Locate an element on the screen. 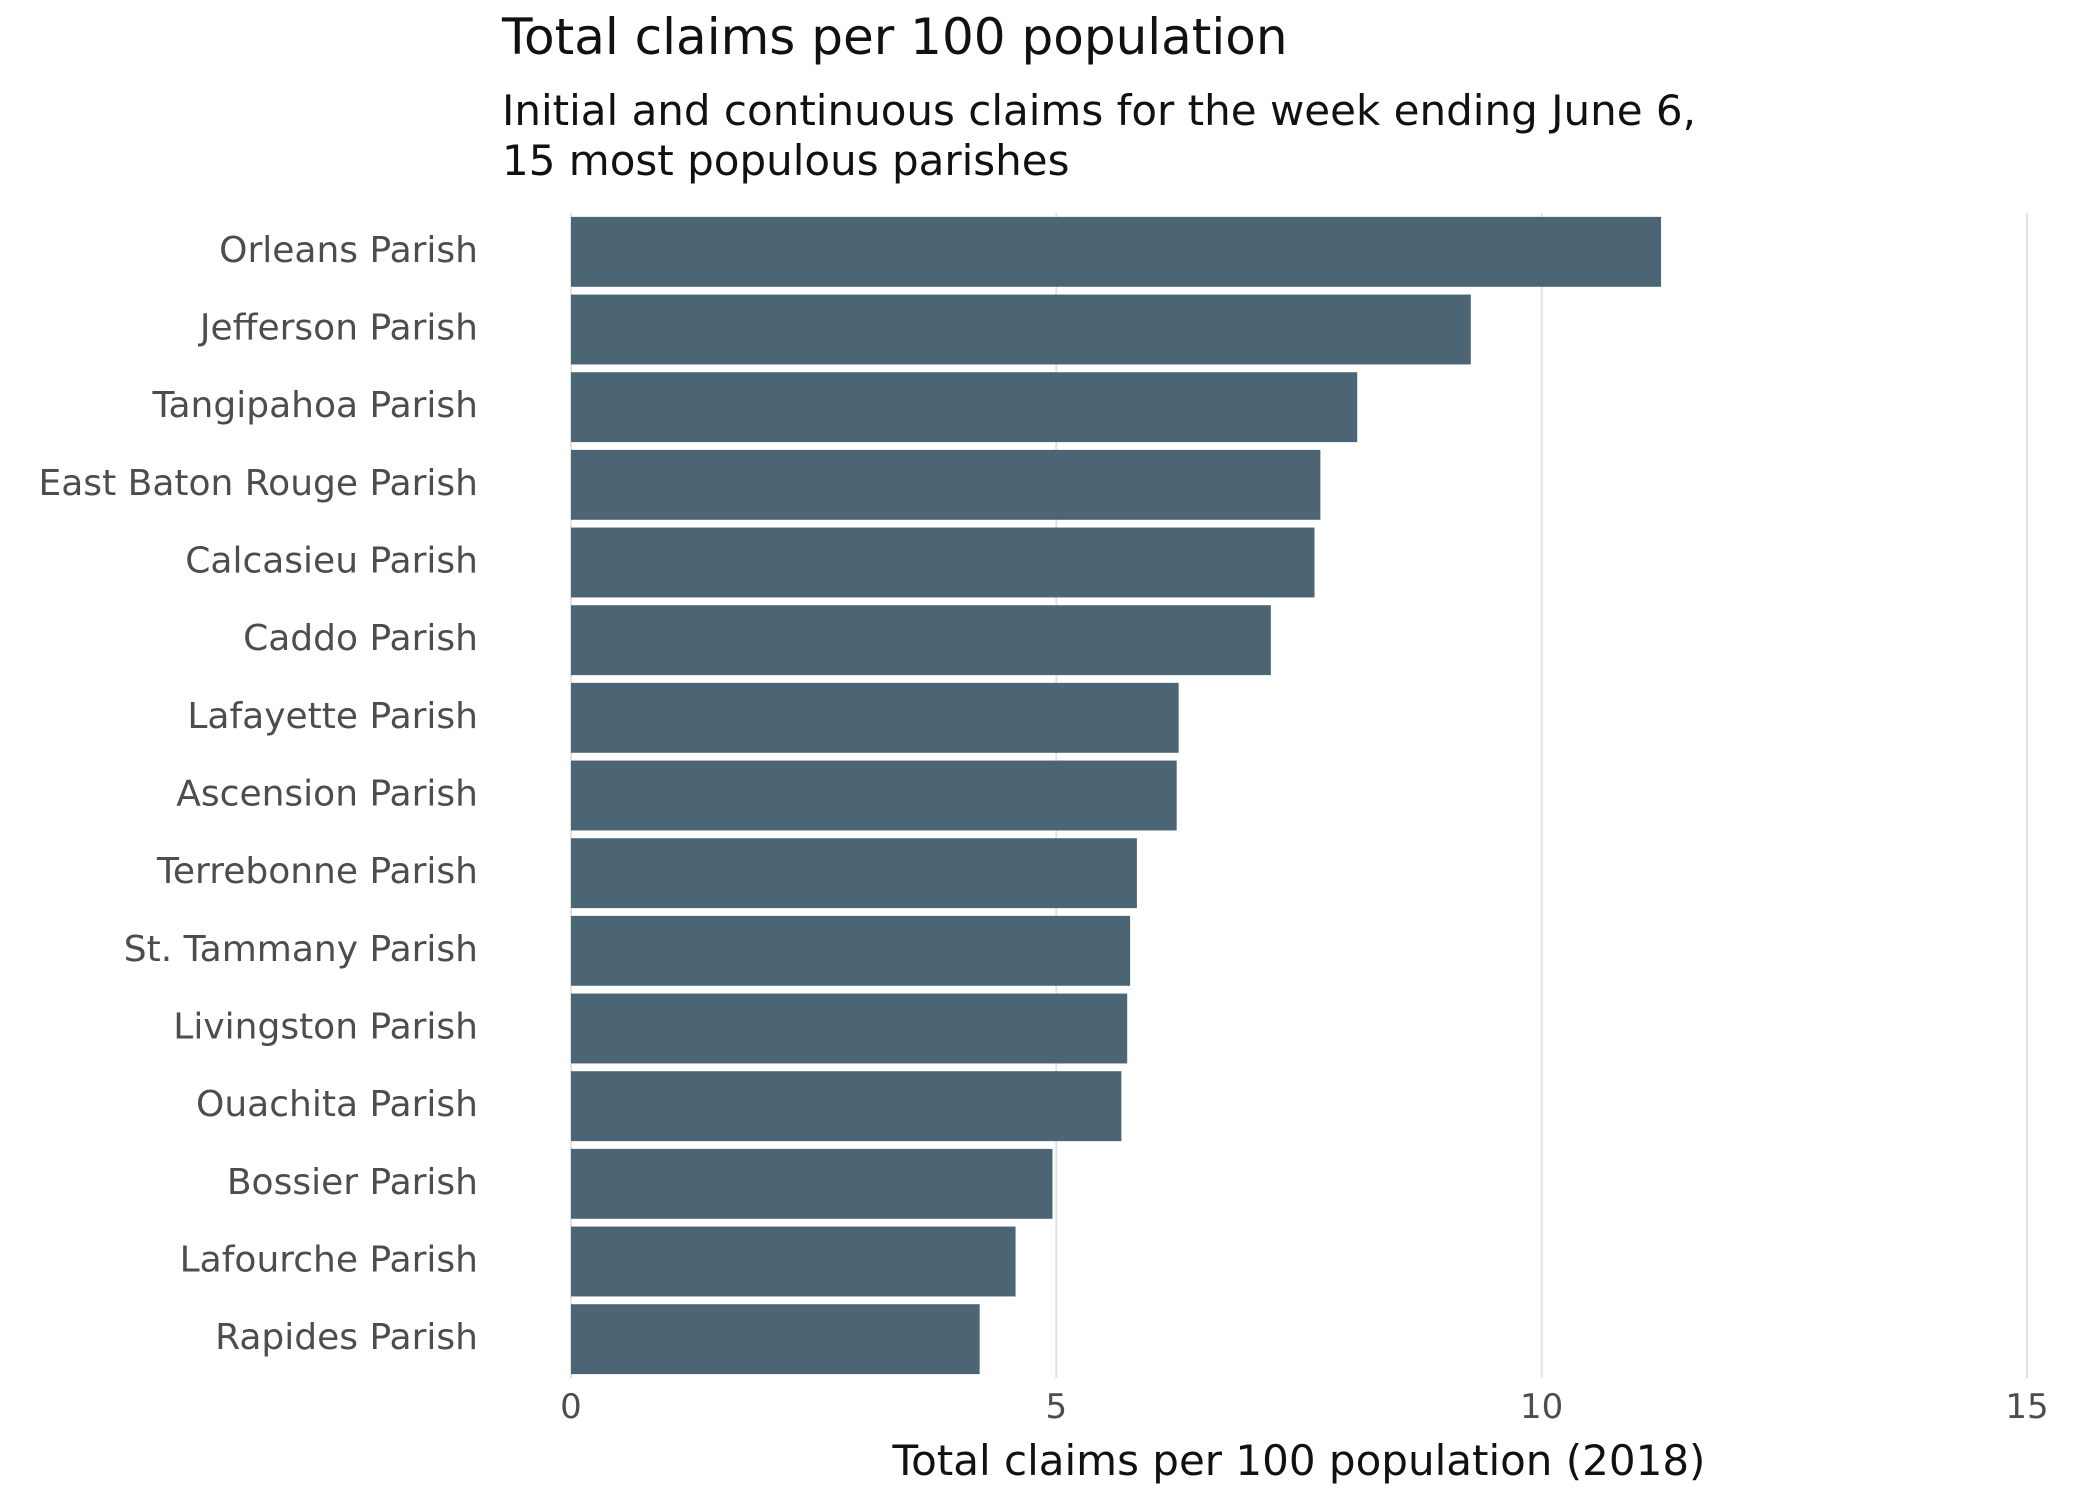 The height and width of the screenshot is (1500, 2100). chart-subtitle-line-2: 15 most populous parishes is located at coordinates (786, 160).